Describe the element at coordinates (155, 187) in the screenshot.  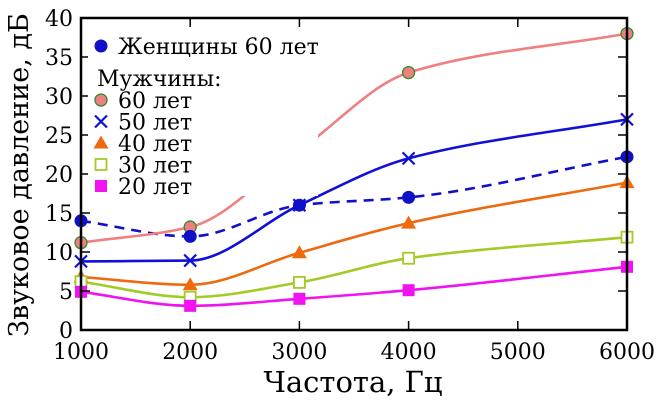
I see `legend-label: 20 лет` at that location.